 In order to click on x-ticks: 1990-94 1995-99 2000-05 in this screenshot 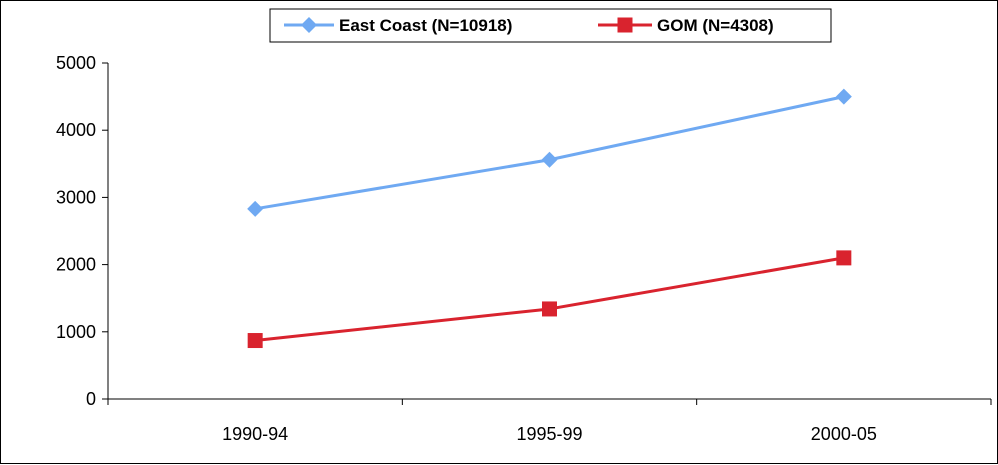, I will do `click(549, 421)`.